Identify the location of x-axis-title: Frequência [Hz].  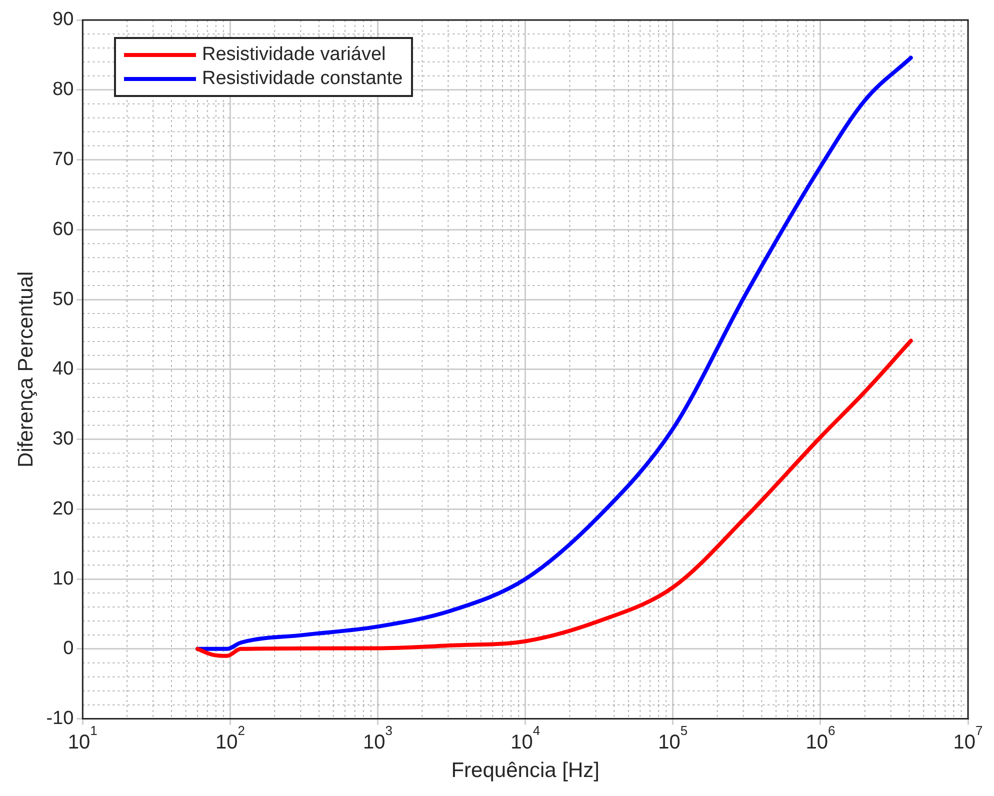
(525, 770).